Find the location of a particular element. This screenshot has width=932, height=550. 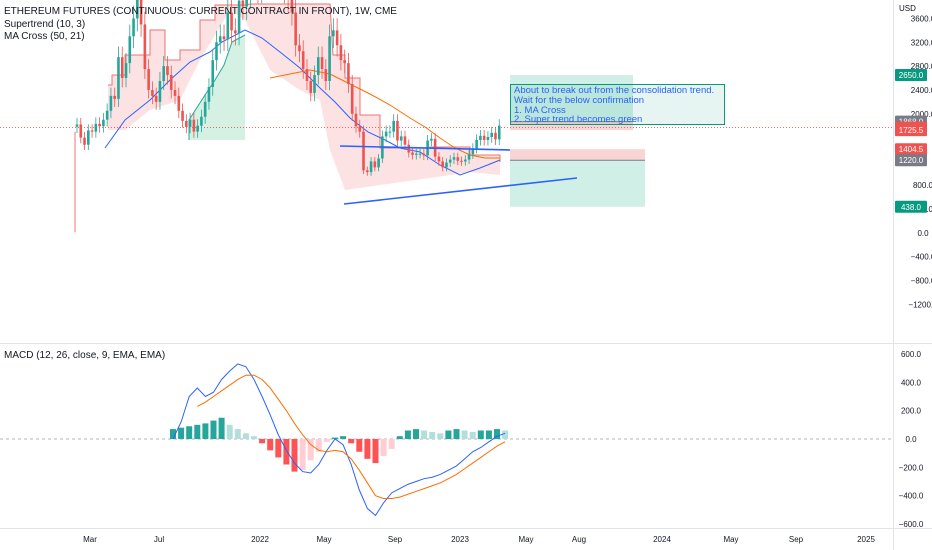

price-axis-tick: 2000.0 is located at coordinates (921, 114).